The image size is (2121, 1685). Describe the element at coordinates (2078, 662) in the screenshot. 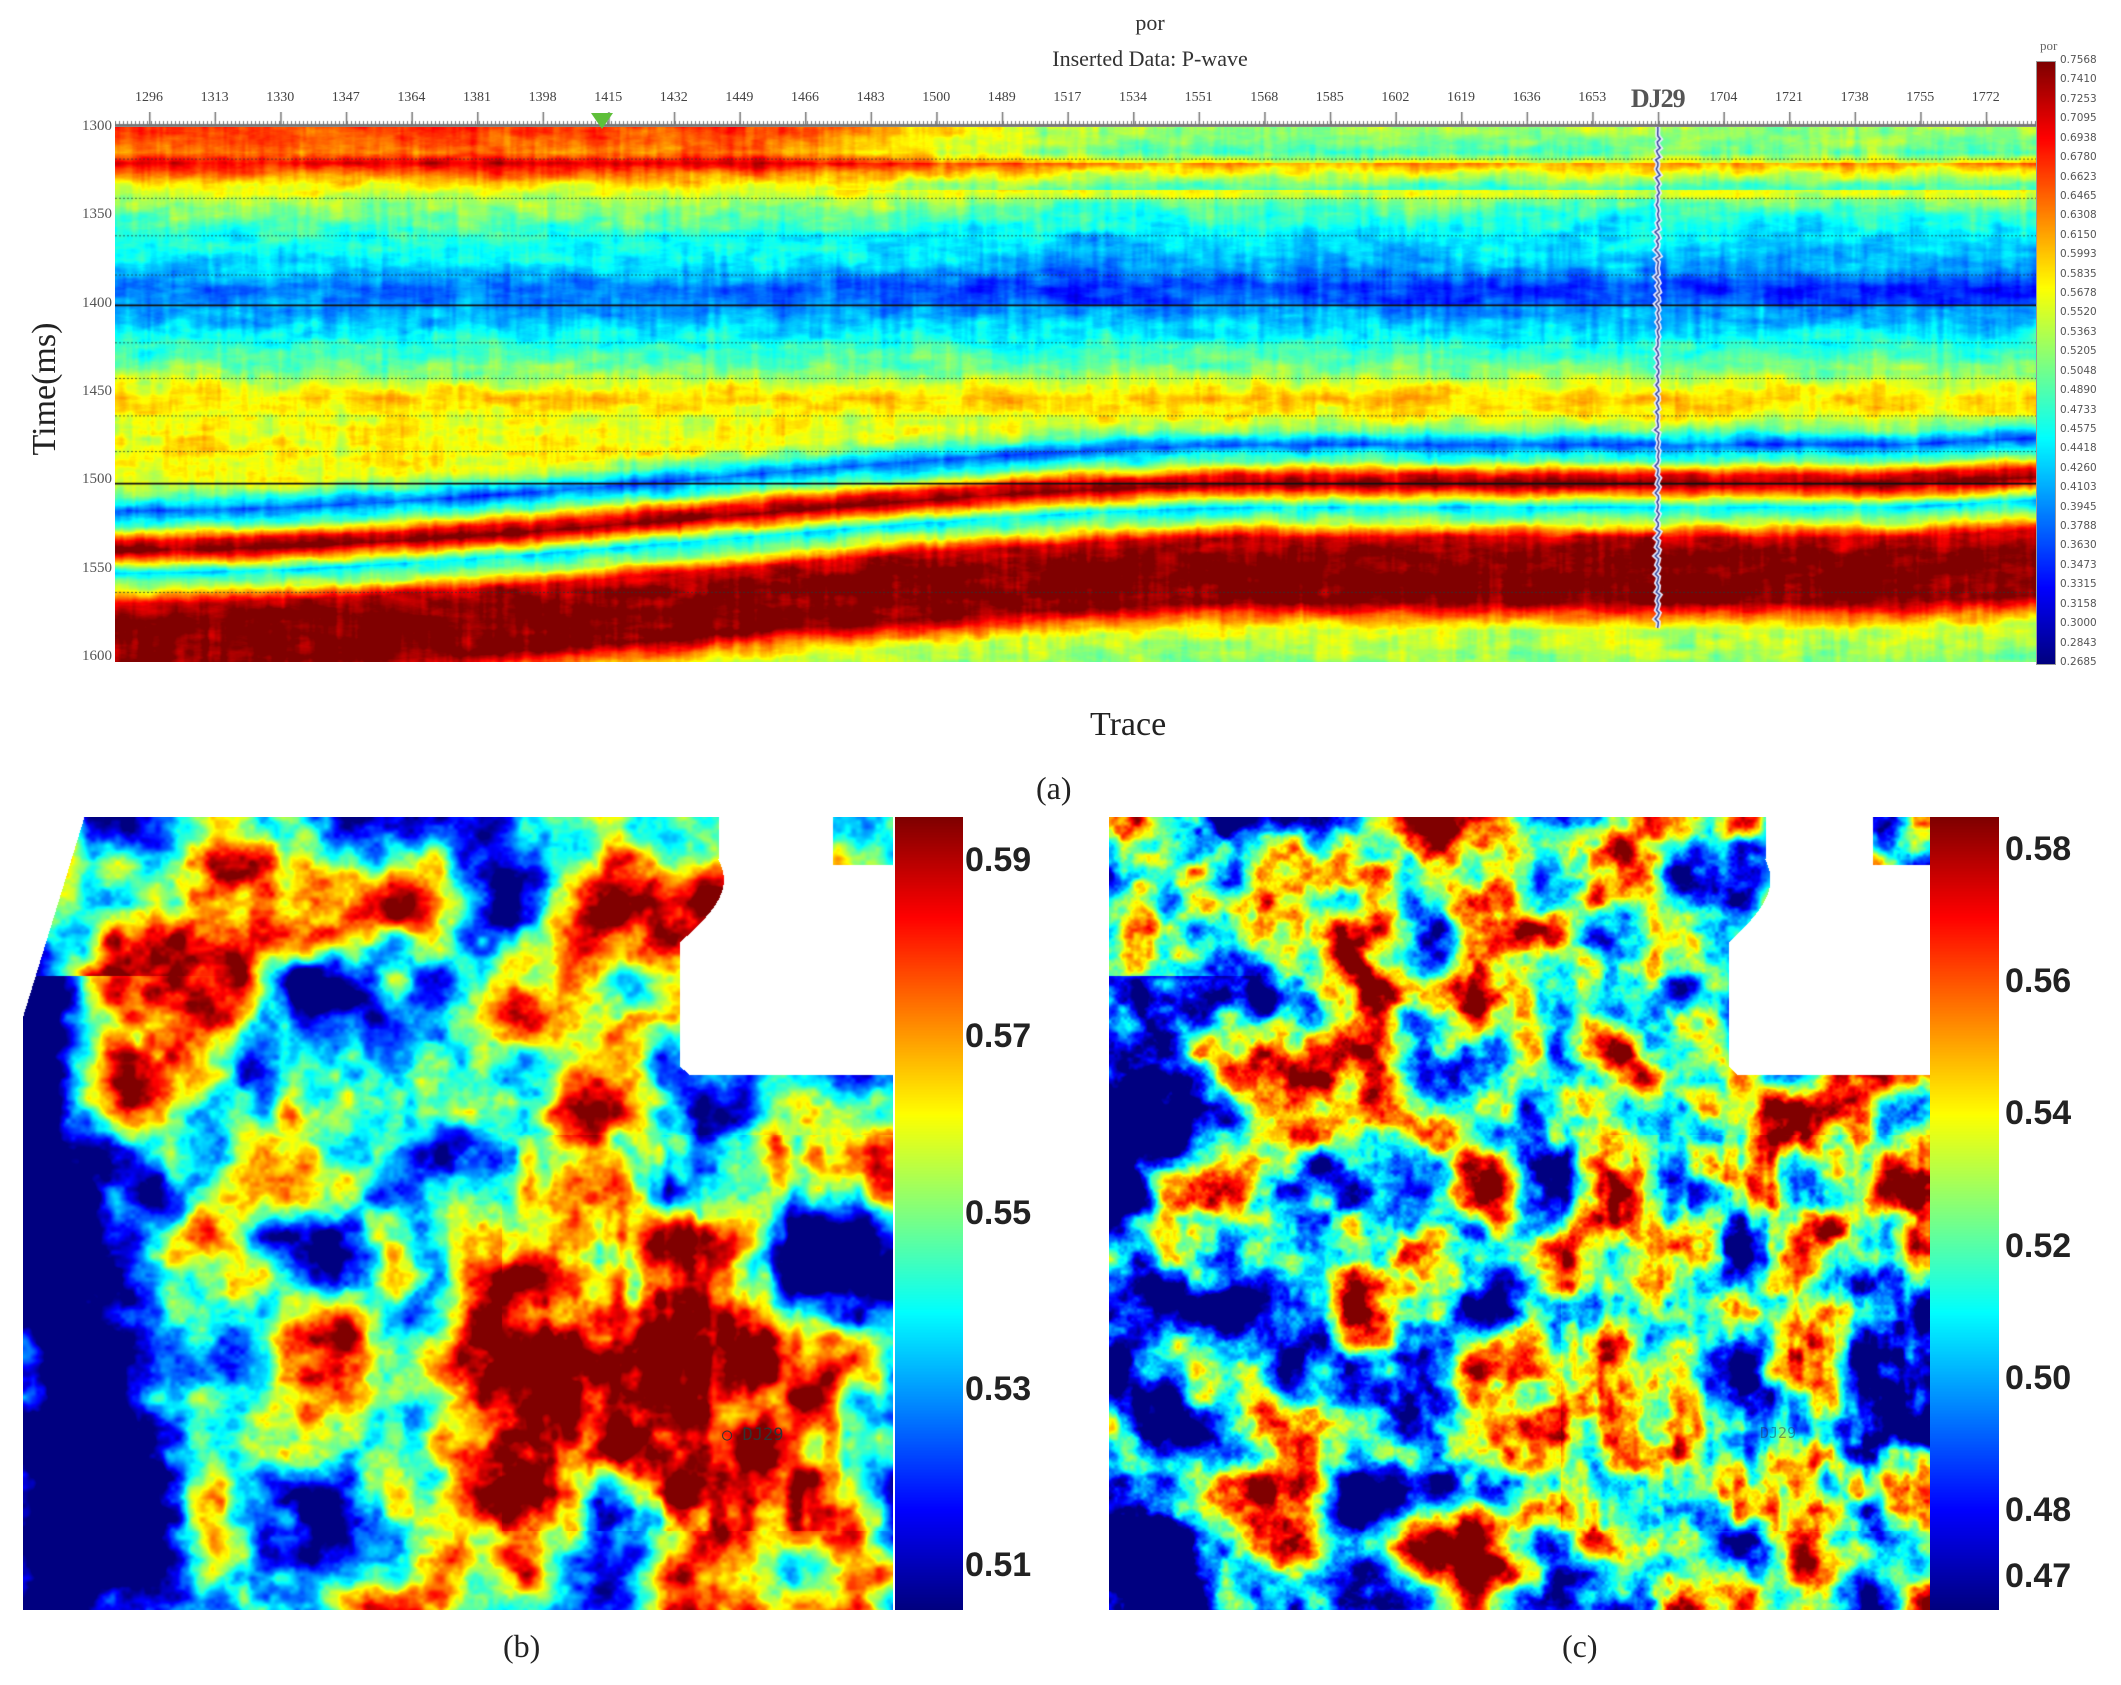

I see `colorbar-tick-label: 0.2685` at that location.